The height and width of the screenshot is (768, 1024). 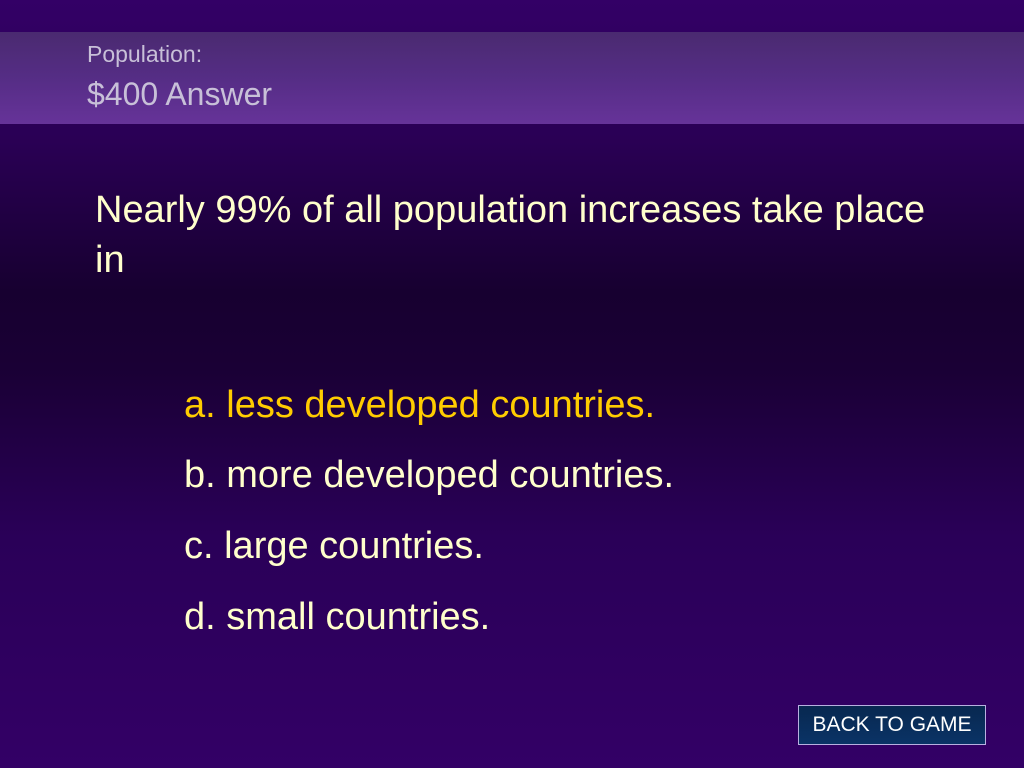 What do you see at coordinates (337, 617) in the screenshot?
I see `option-d: d. small countries.` at bounding box center [337, 617].